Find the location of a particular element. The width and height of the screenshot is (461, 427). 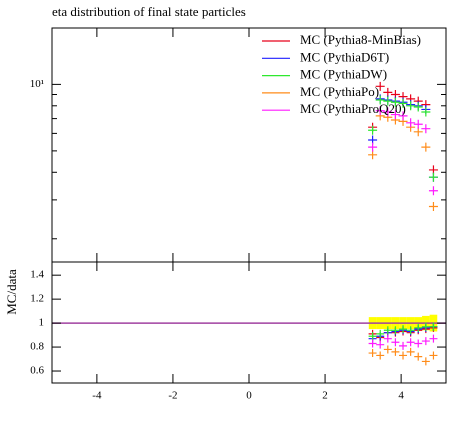

y-tick-label: 0.8 is located at coordinates (37, 347).